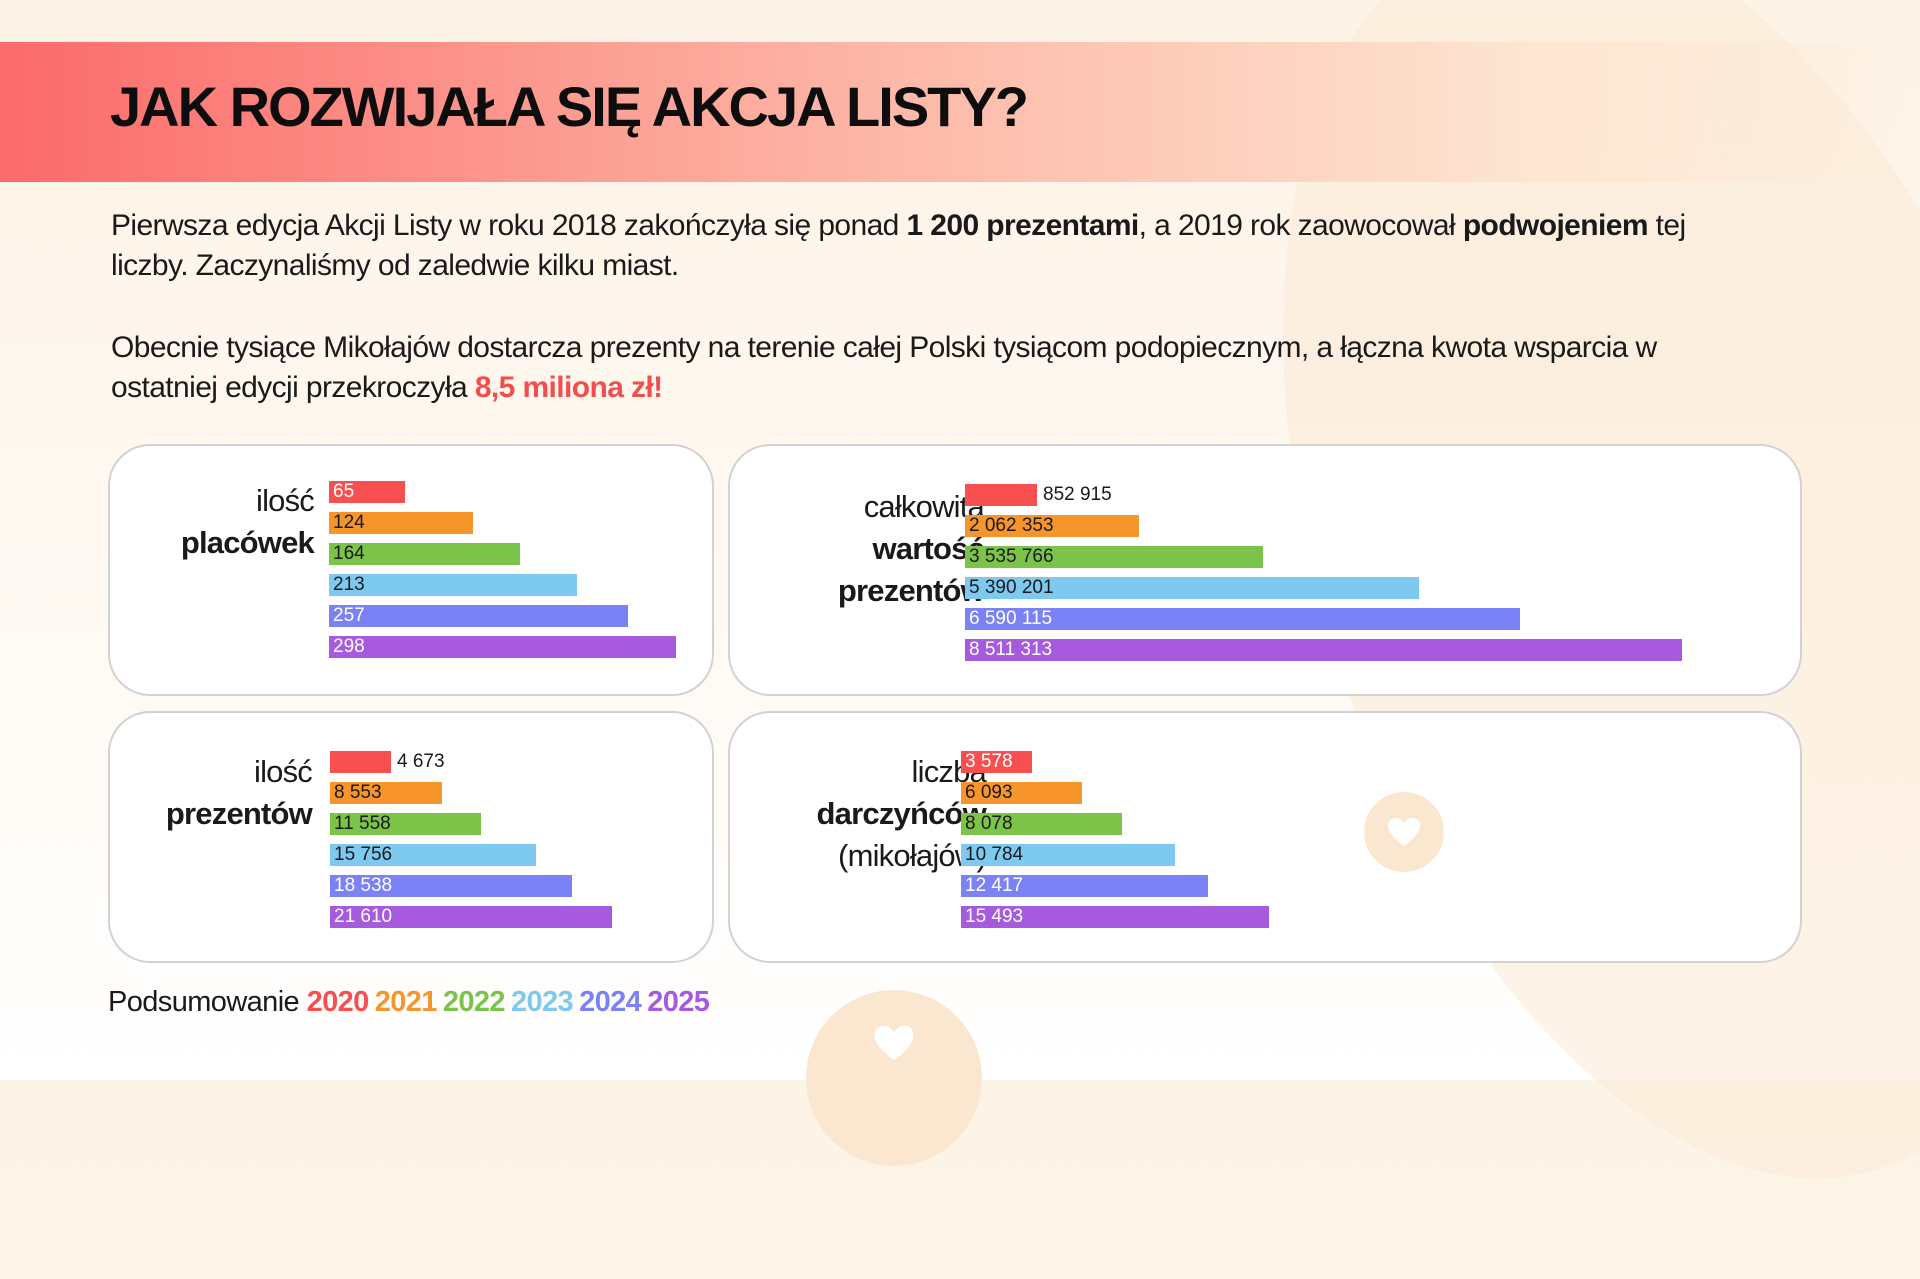 This screenshot has width=1920, height=1279. Describe the element at coordinates (1011, 587) in the screenshot. I see `bar-value-label: 5 390 201` at that location.